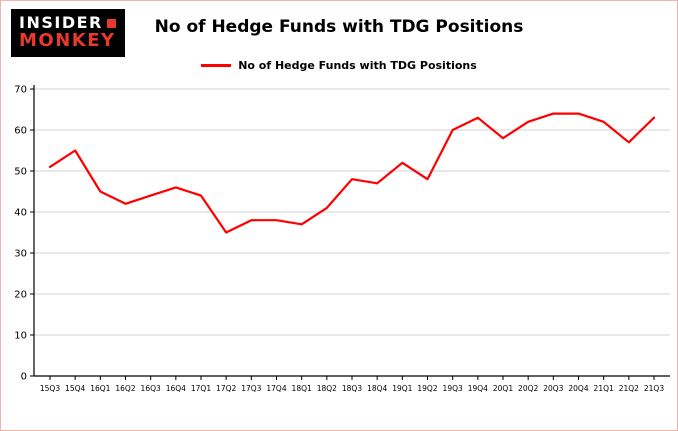 Image resolution: width=678 pixels, height=431 pixels. I want to click on x-tick-label: 17Q4, so click(276, 388).